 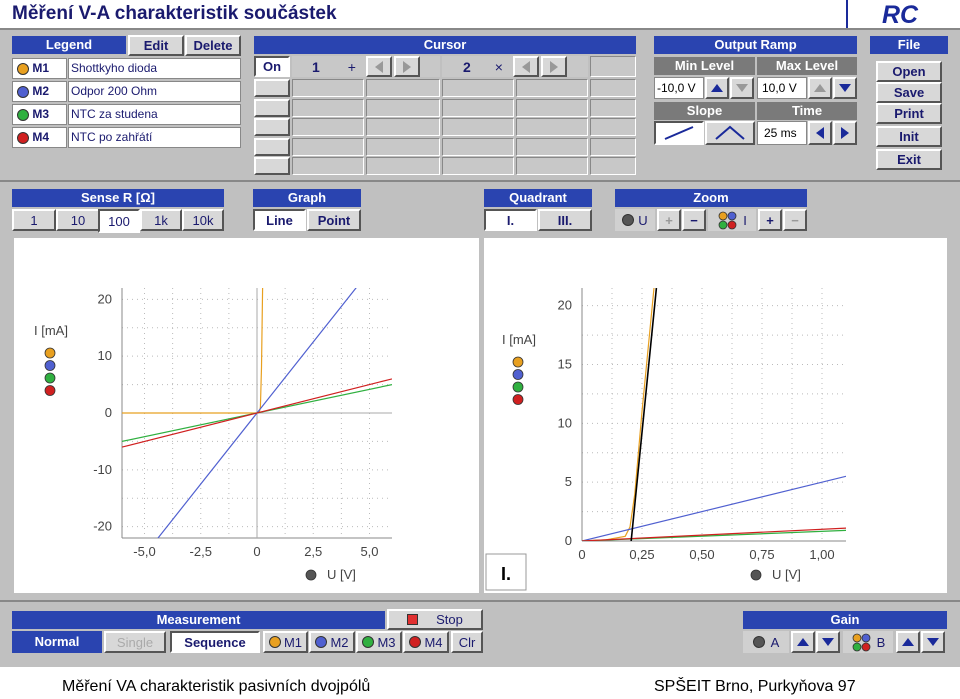 I want to click on zoom-u-plus-button: +, so click(x=669, y=220).